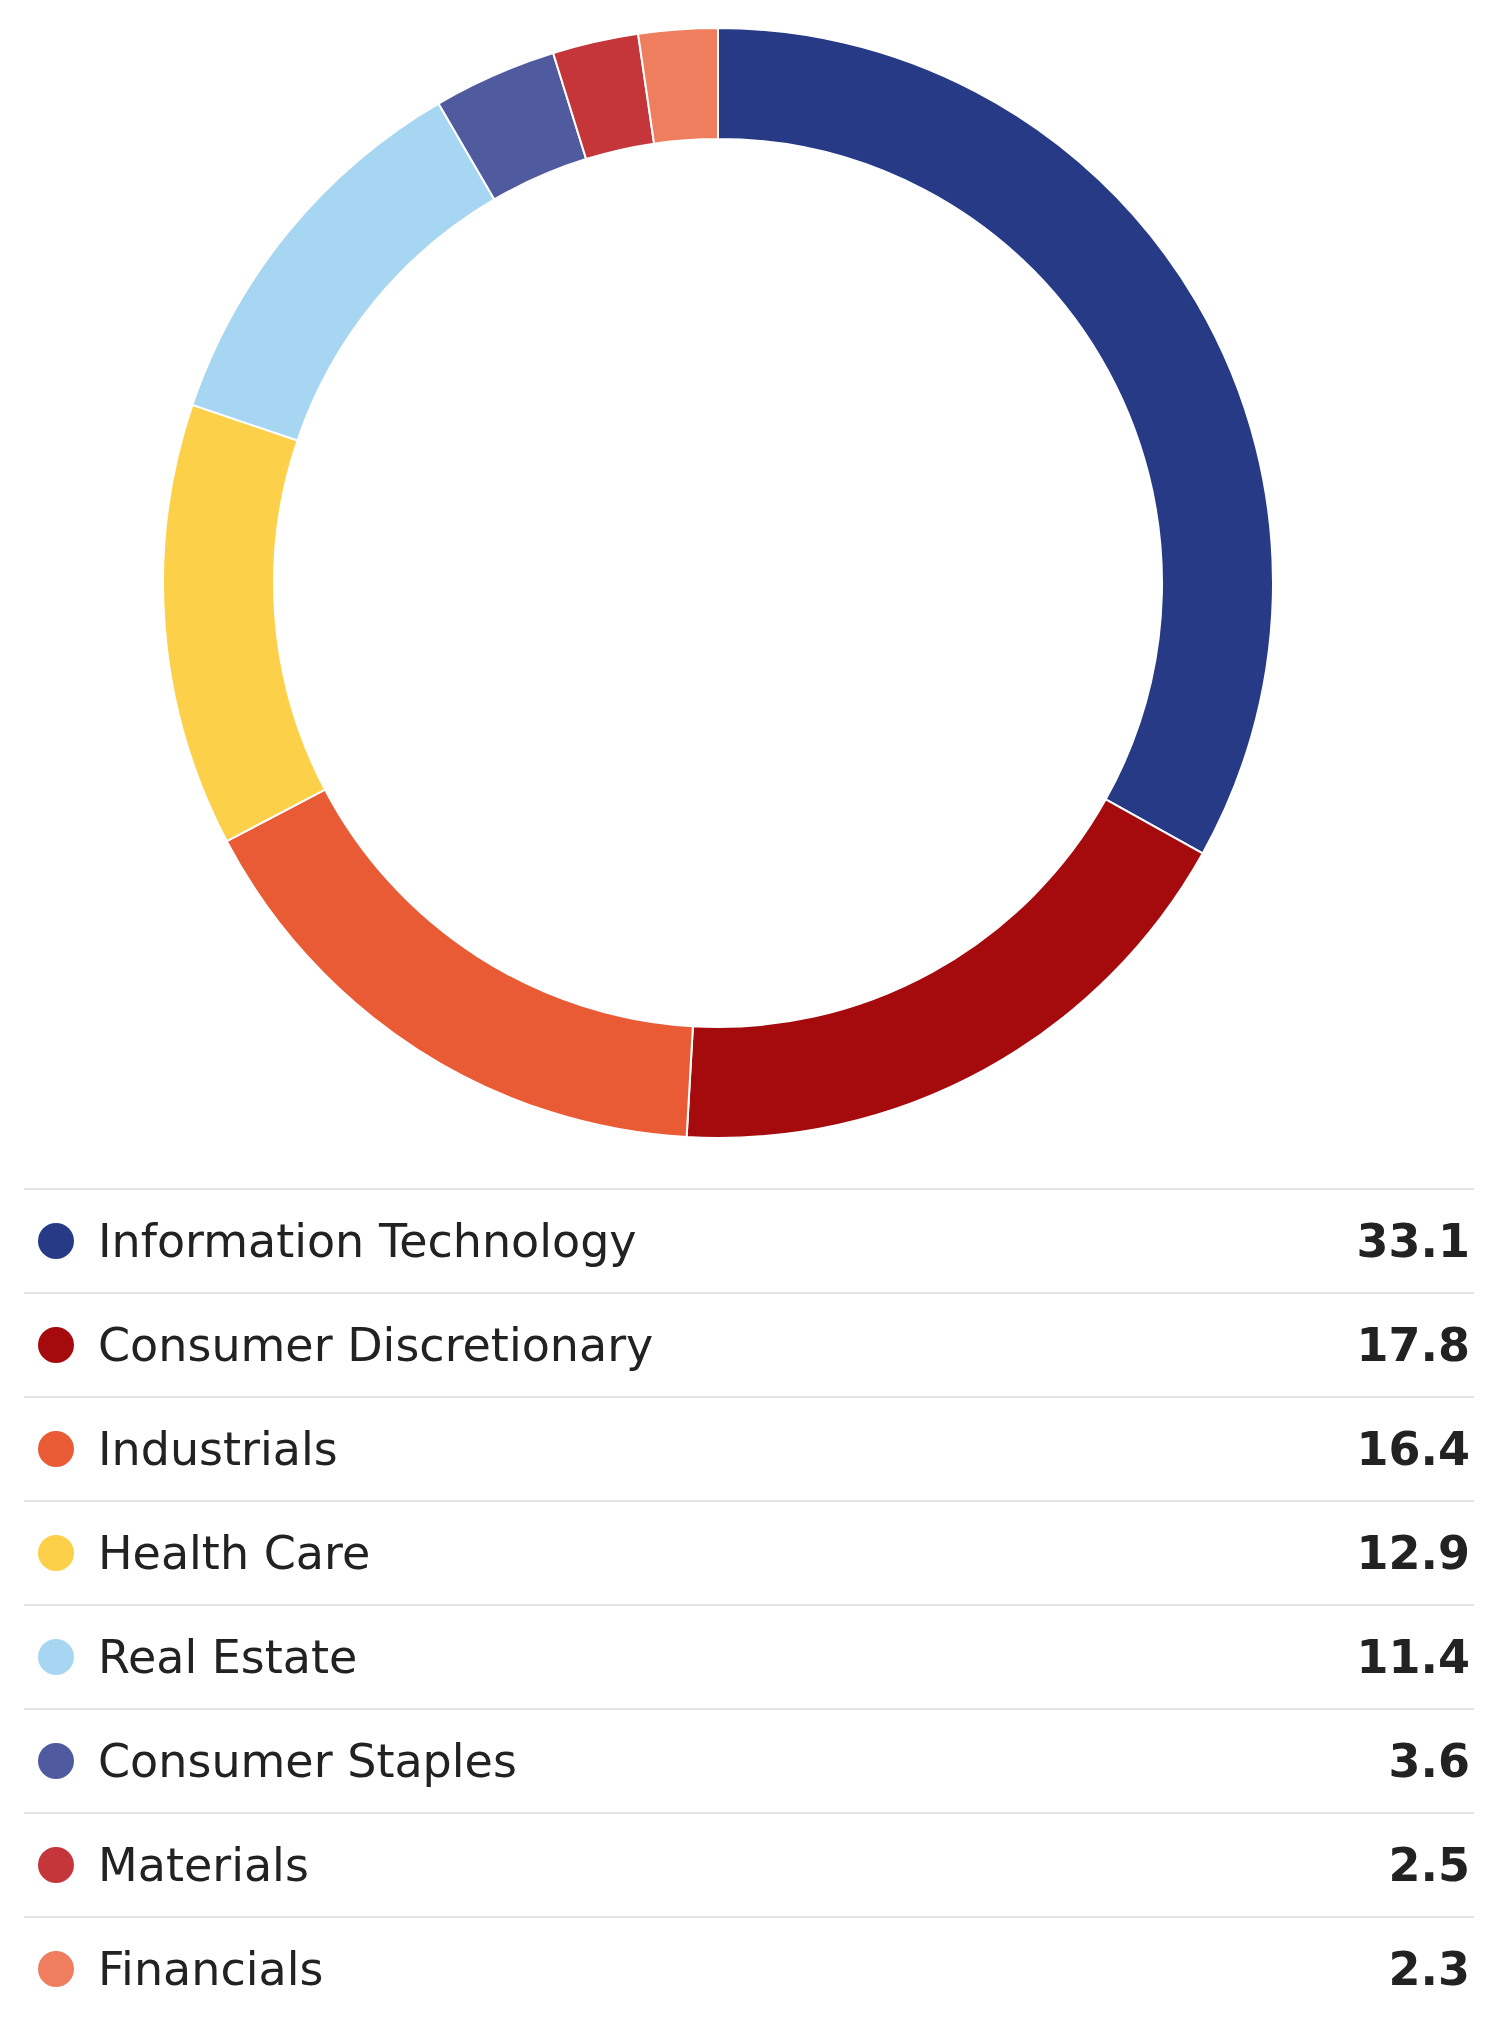 This screenshot has width=1489, height=2041. Describe the element at coordinates (204, 1865) in the screenshot. I see `legend-label: Materials` at that location.